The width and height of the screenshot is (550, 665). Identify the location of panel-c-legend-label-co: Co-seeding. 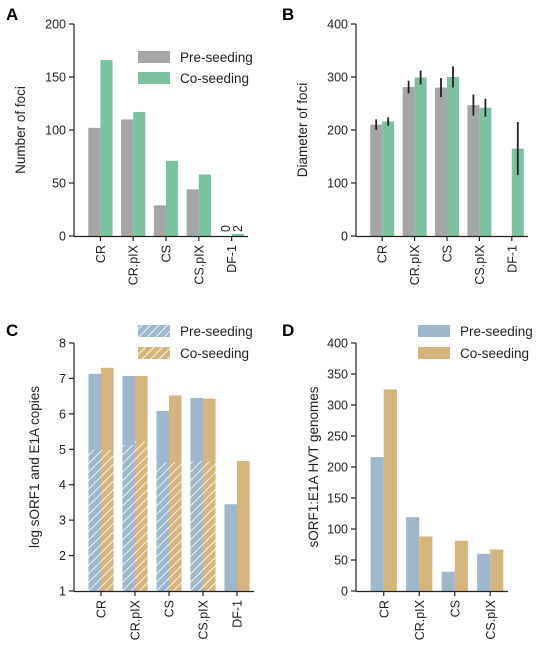
(214, 353).